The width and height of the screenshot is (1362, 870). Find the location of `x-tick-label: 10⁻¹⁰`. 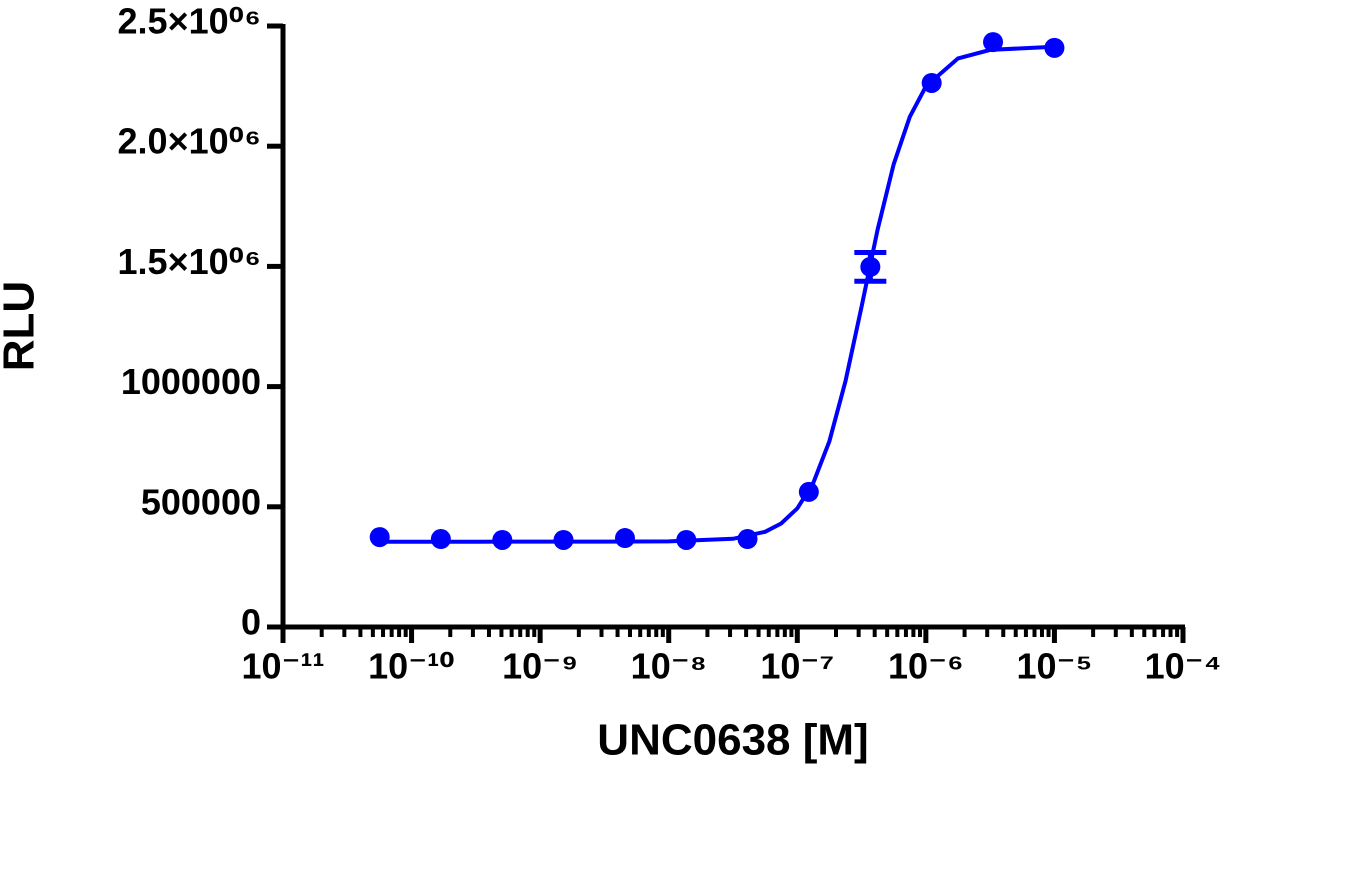

x-tick-label: 10⁻¹⁰ is located at coordinates (411, 666).